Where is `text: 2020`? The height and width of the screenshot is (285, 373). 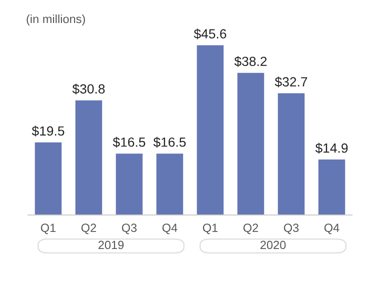 text: 2020 is located at coordinates (273, 245).